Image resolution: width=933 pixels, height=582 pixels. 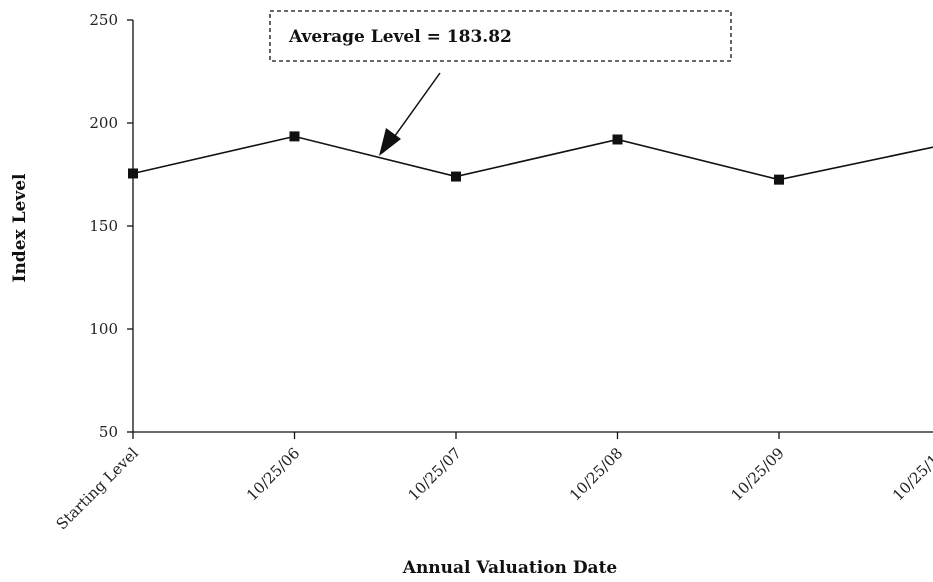 I want to click on y-axis: 50 100 150 200 250, so click(x=111, y=226).